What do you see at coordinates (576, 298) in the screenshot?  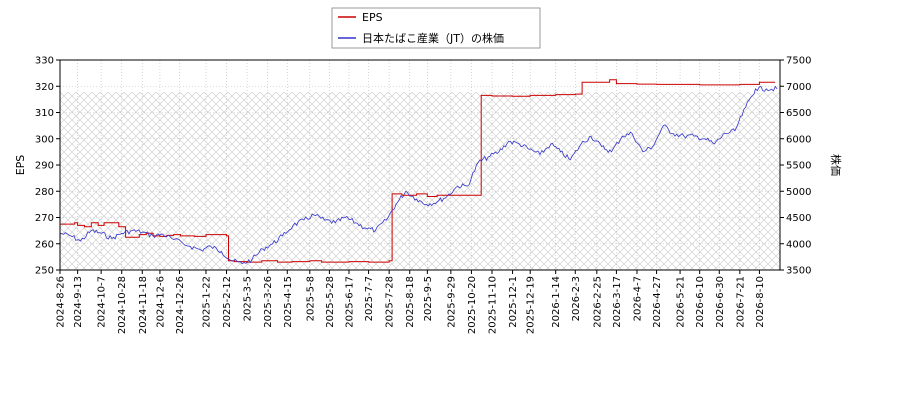 I see `x-tick-label: 2026-2-3` at bounding box center [576, 298].